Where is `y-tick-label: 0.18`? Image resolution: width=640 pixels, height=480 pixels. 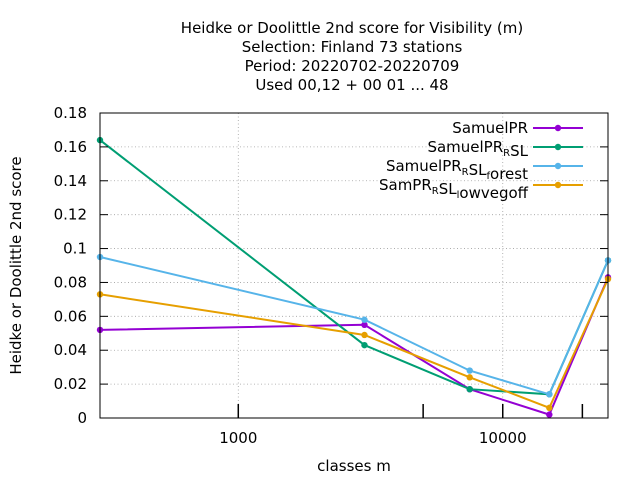
y-tick-label: 0.18 is located at coordinates (70, 113).